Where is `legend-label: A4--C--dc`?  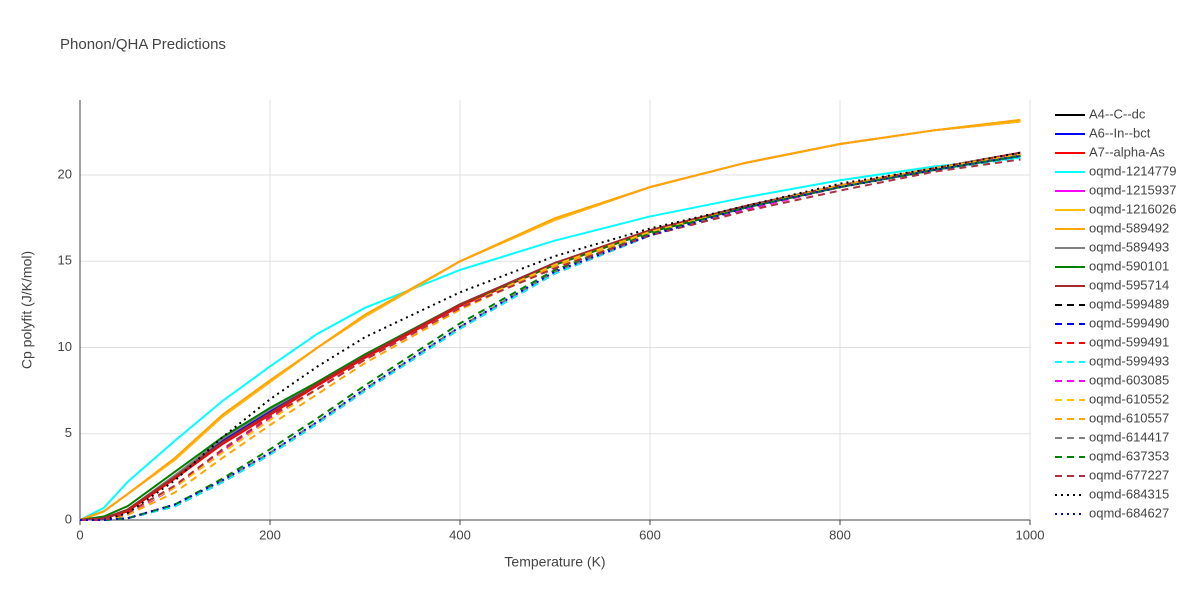 legend-label: A4--C--dc is located at coordinates (1117, 113).